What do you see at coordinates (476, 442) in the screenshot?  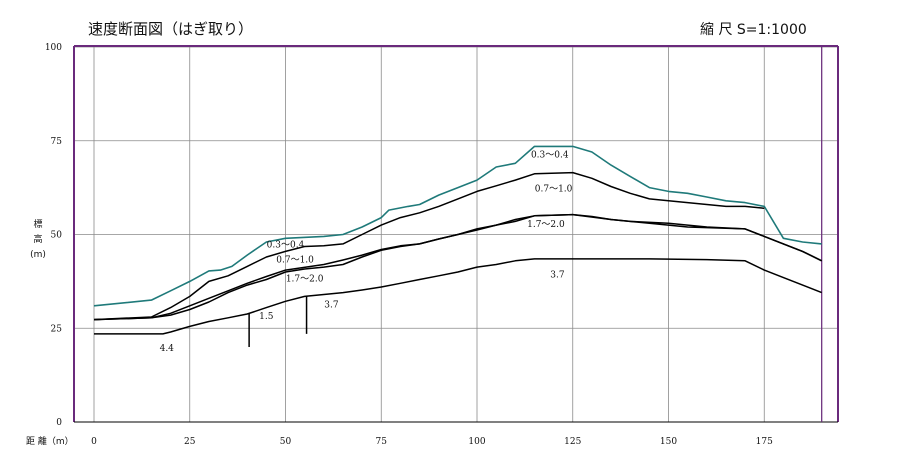 I see `x-tick-label: 100` at bounding box center [476, 442].